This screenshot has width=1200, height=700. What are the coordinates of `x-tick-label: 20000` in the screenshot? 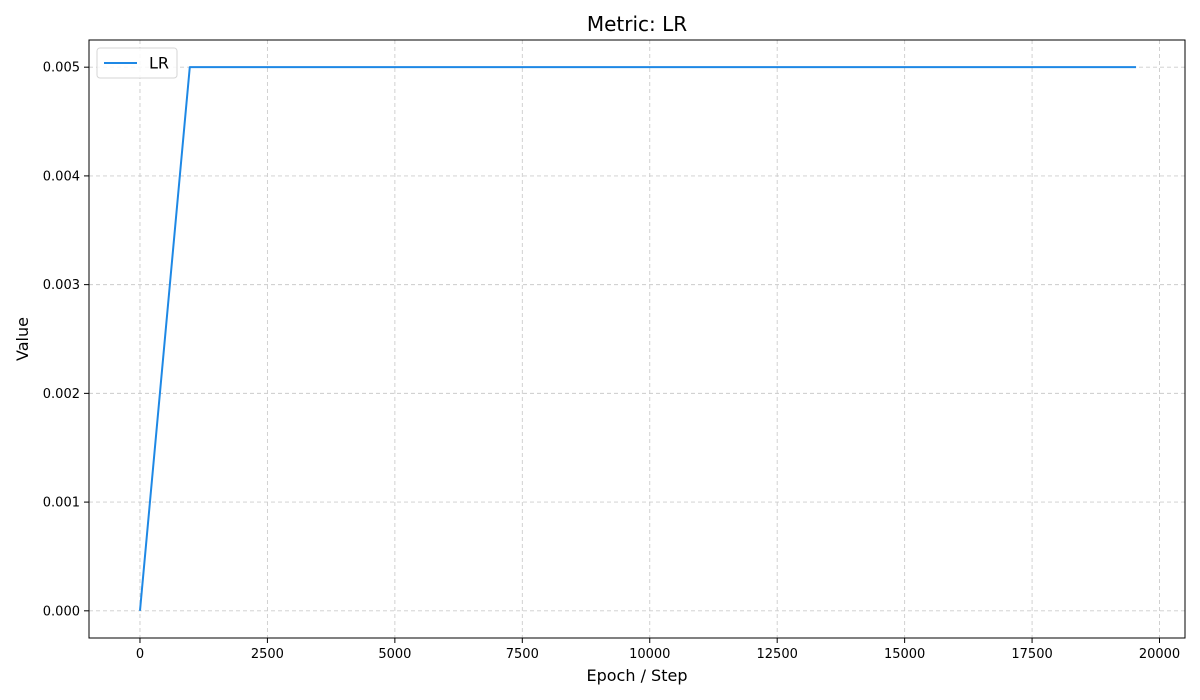 It's located at (1159, 654).